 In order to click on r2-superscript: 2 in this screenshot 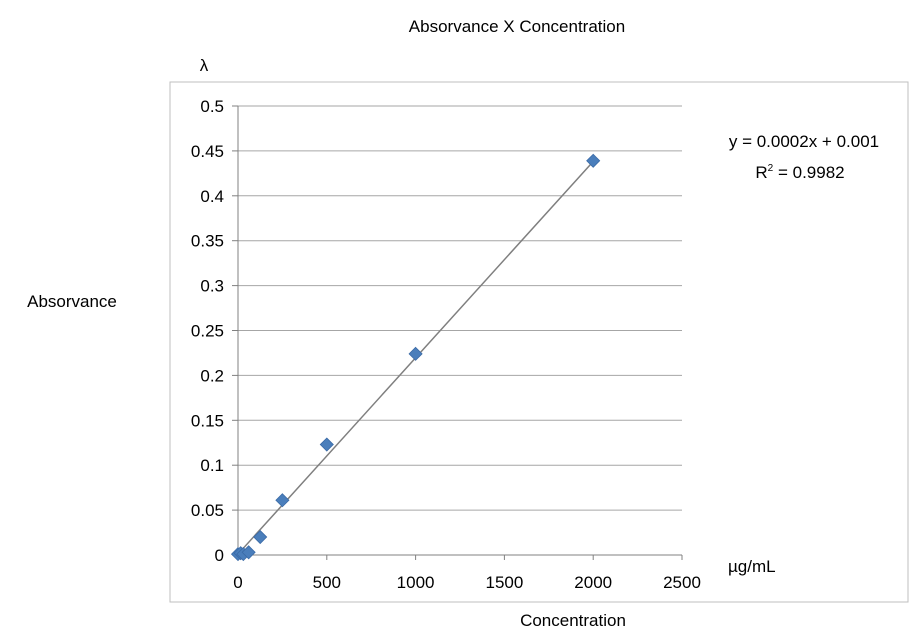, I will do `click(771, 168)`.